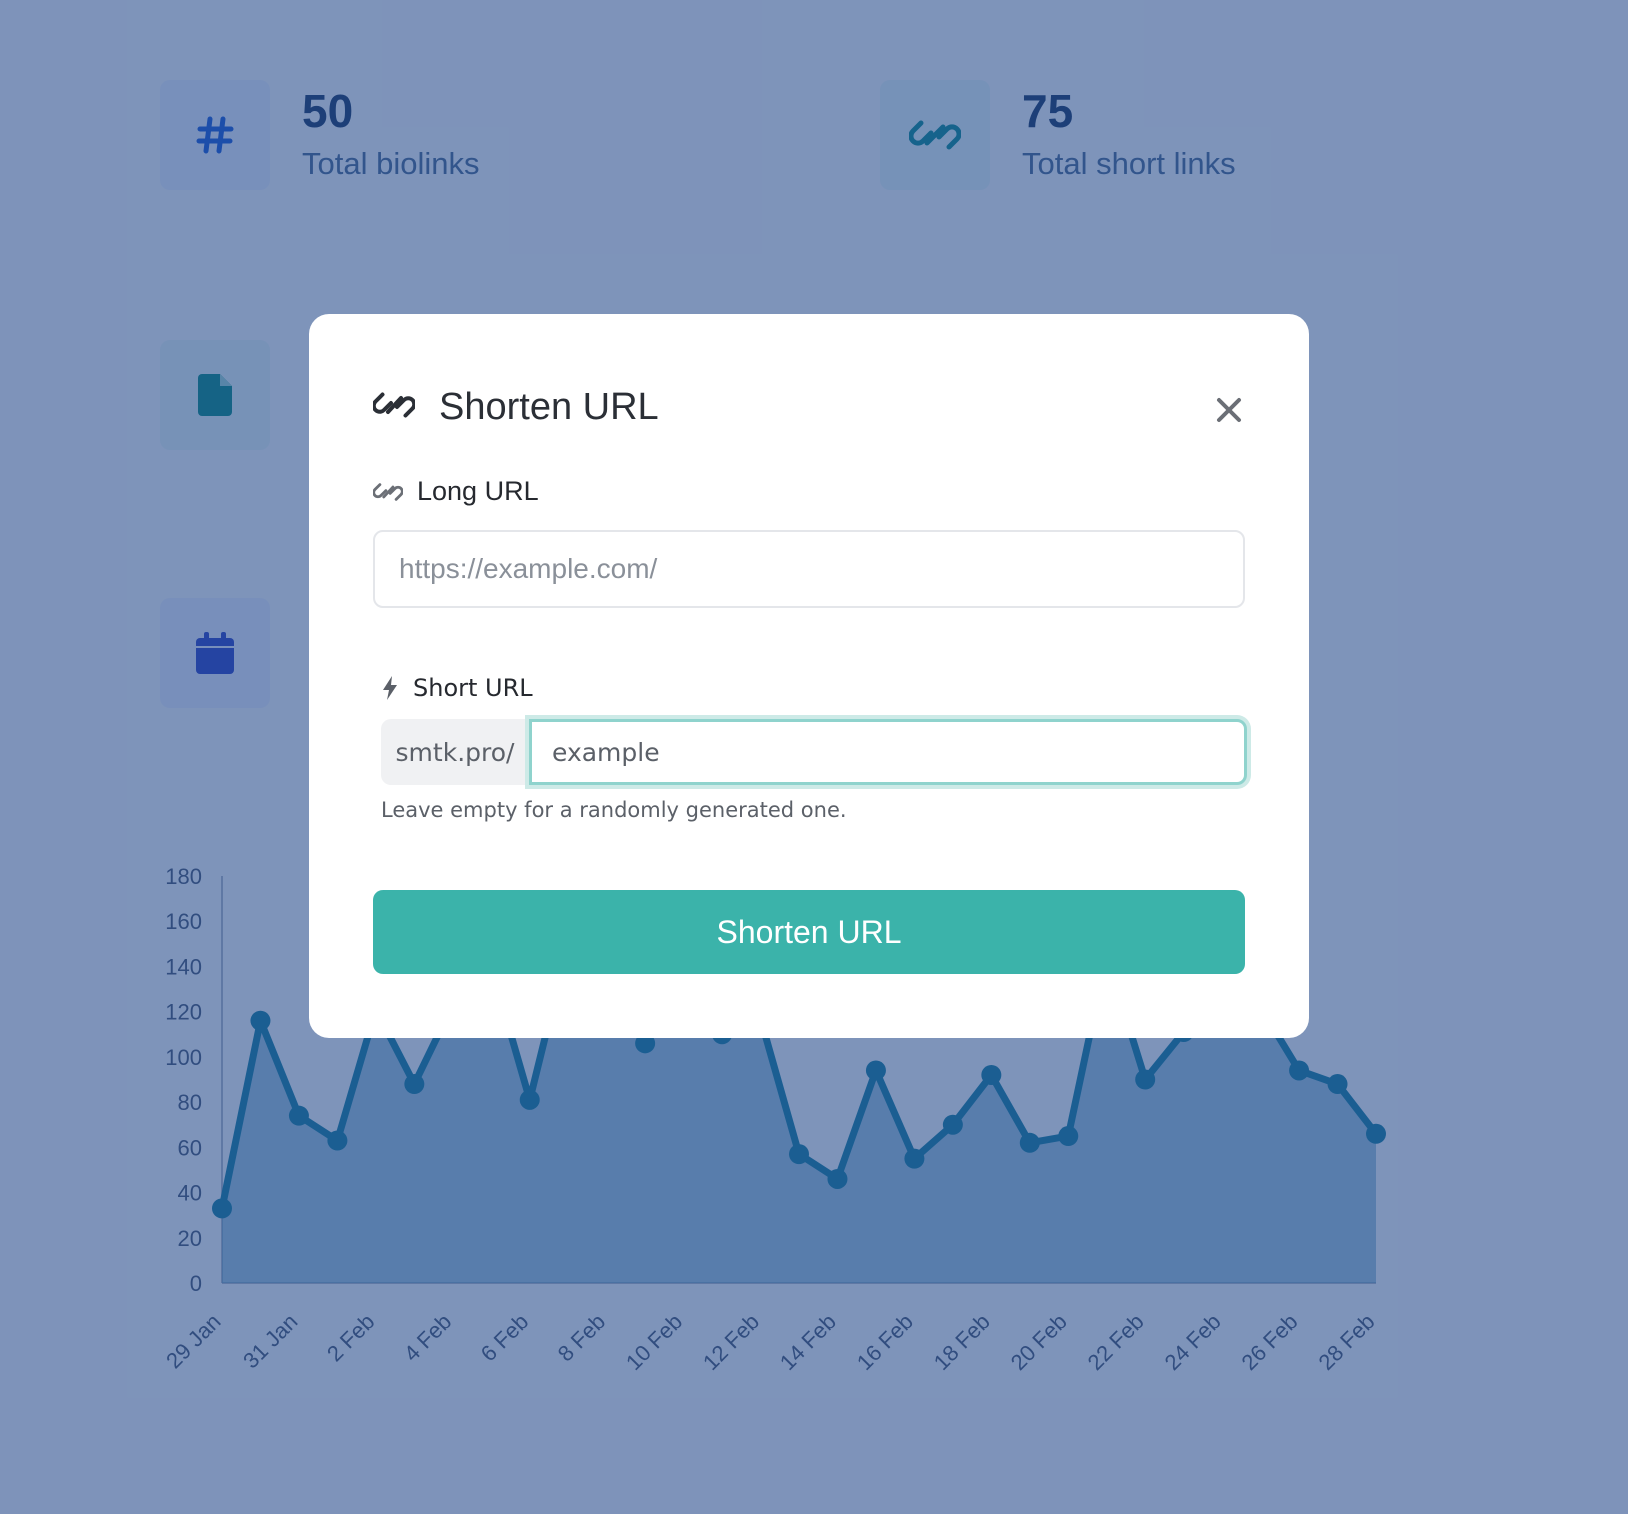 The height and width of the screenshot is (1514, 1628). I want to click on close-icon, so click(1229, 410).